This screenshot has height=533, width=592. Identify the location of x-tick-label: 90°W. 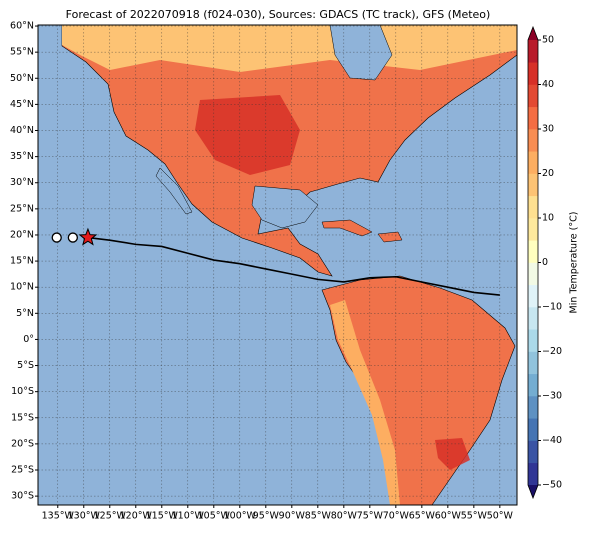
(292, 516).